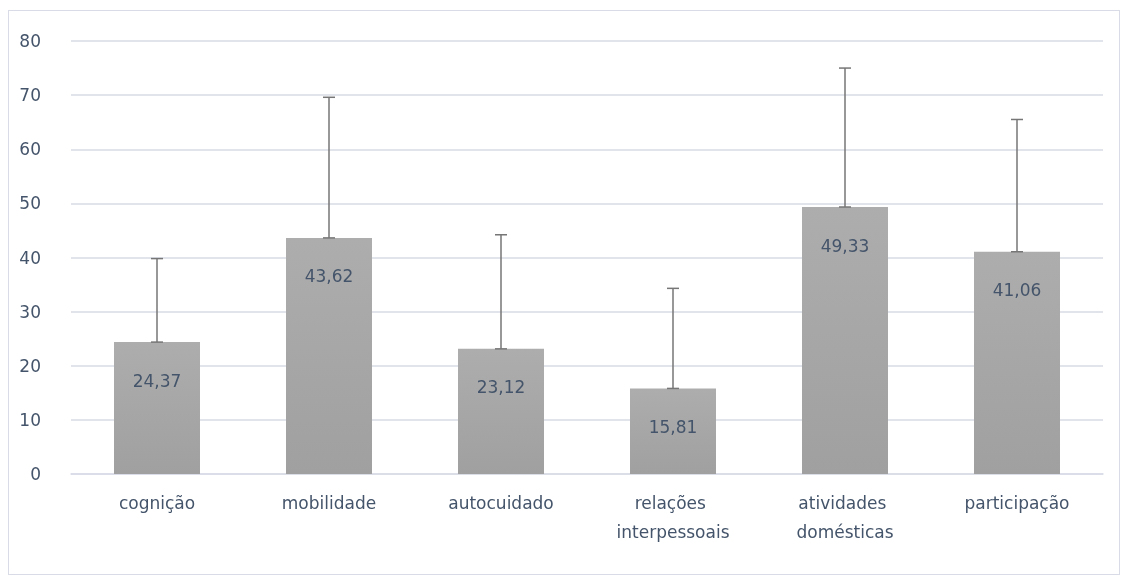  I want to click on y-tick-label: 70, so click(30, 95).